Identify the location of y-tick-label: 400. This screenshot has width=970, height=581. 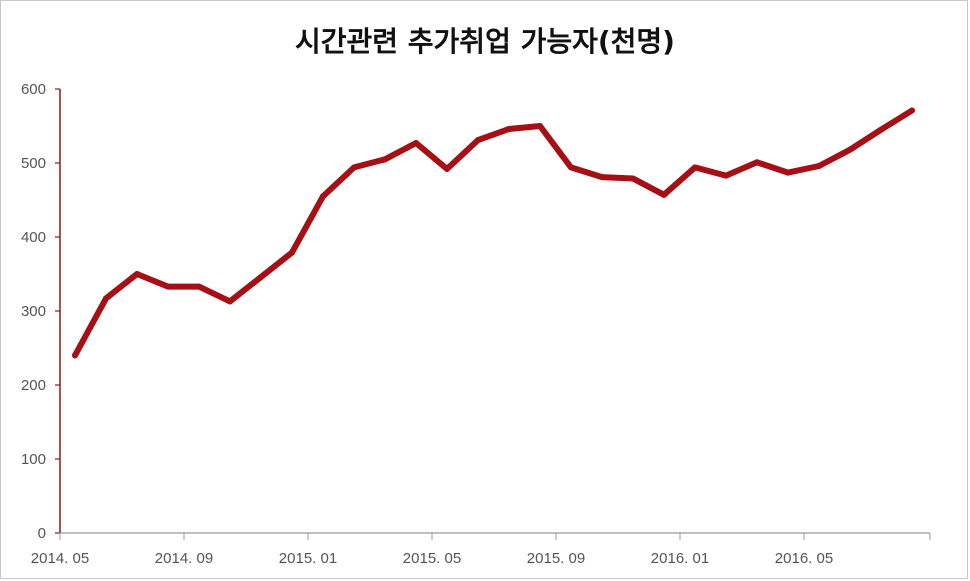
(33, 237).